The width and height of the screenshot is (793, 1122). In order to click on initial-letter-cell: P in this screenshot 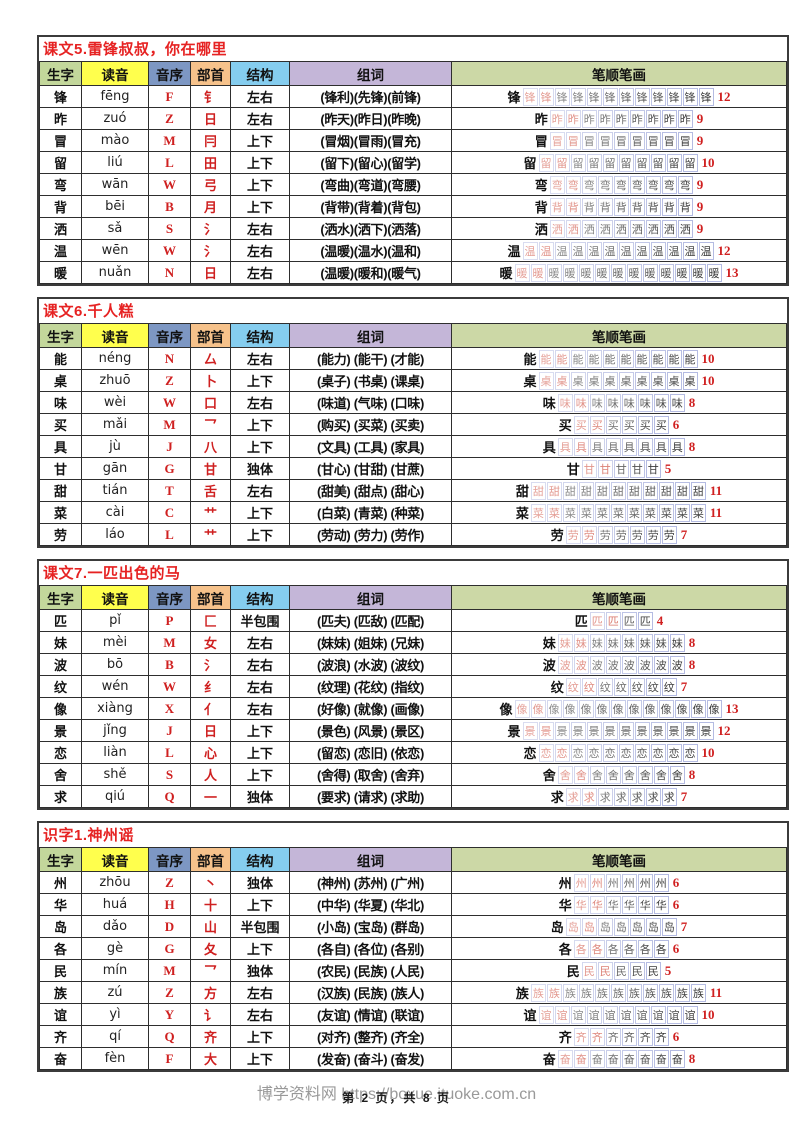, I will do `click(169, 620)`.